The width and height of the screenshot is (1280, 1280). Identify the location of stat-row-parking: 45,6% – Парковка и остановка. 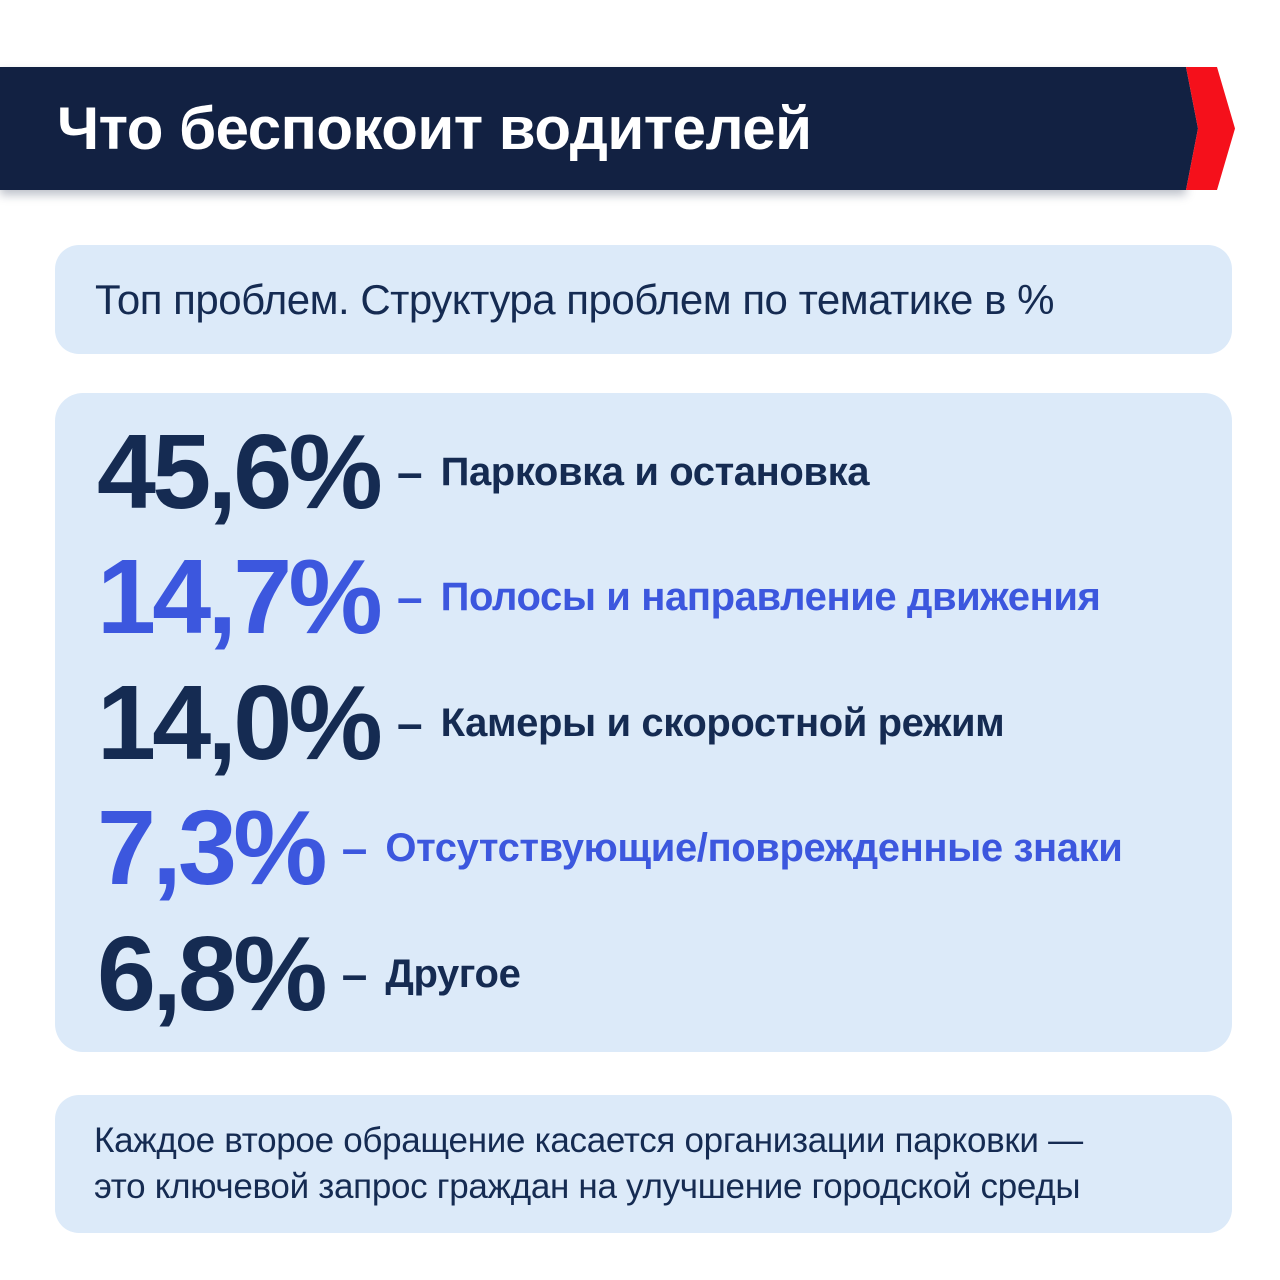
(654, 472).